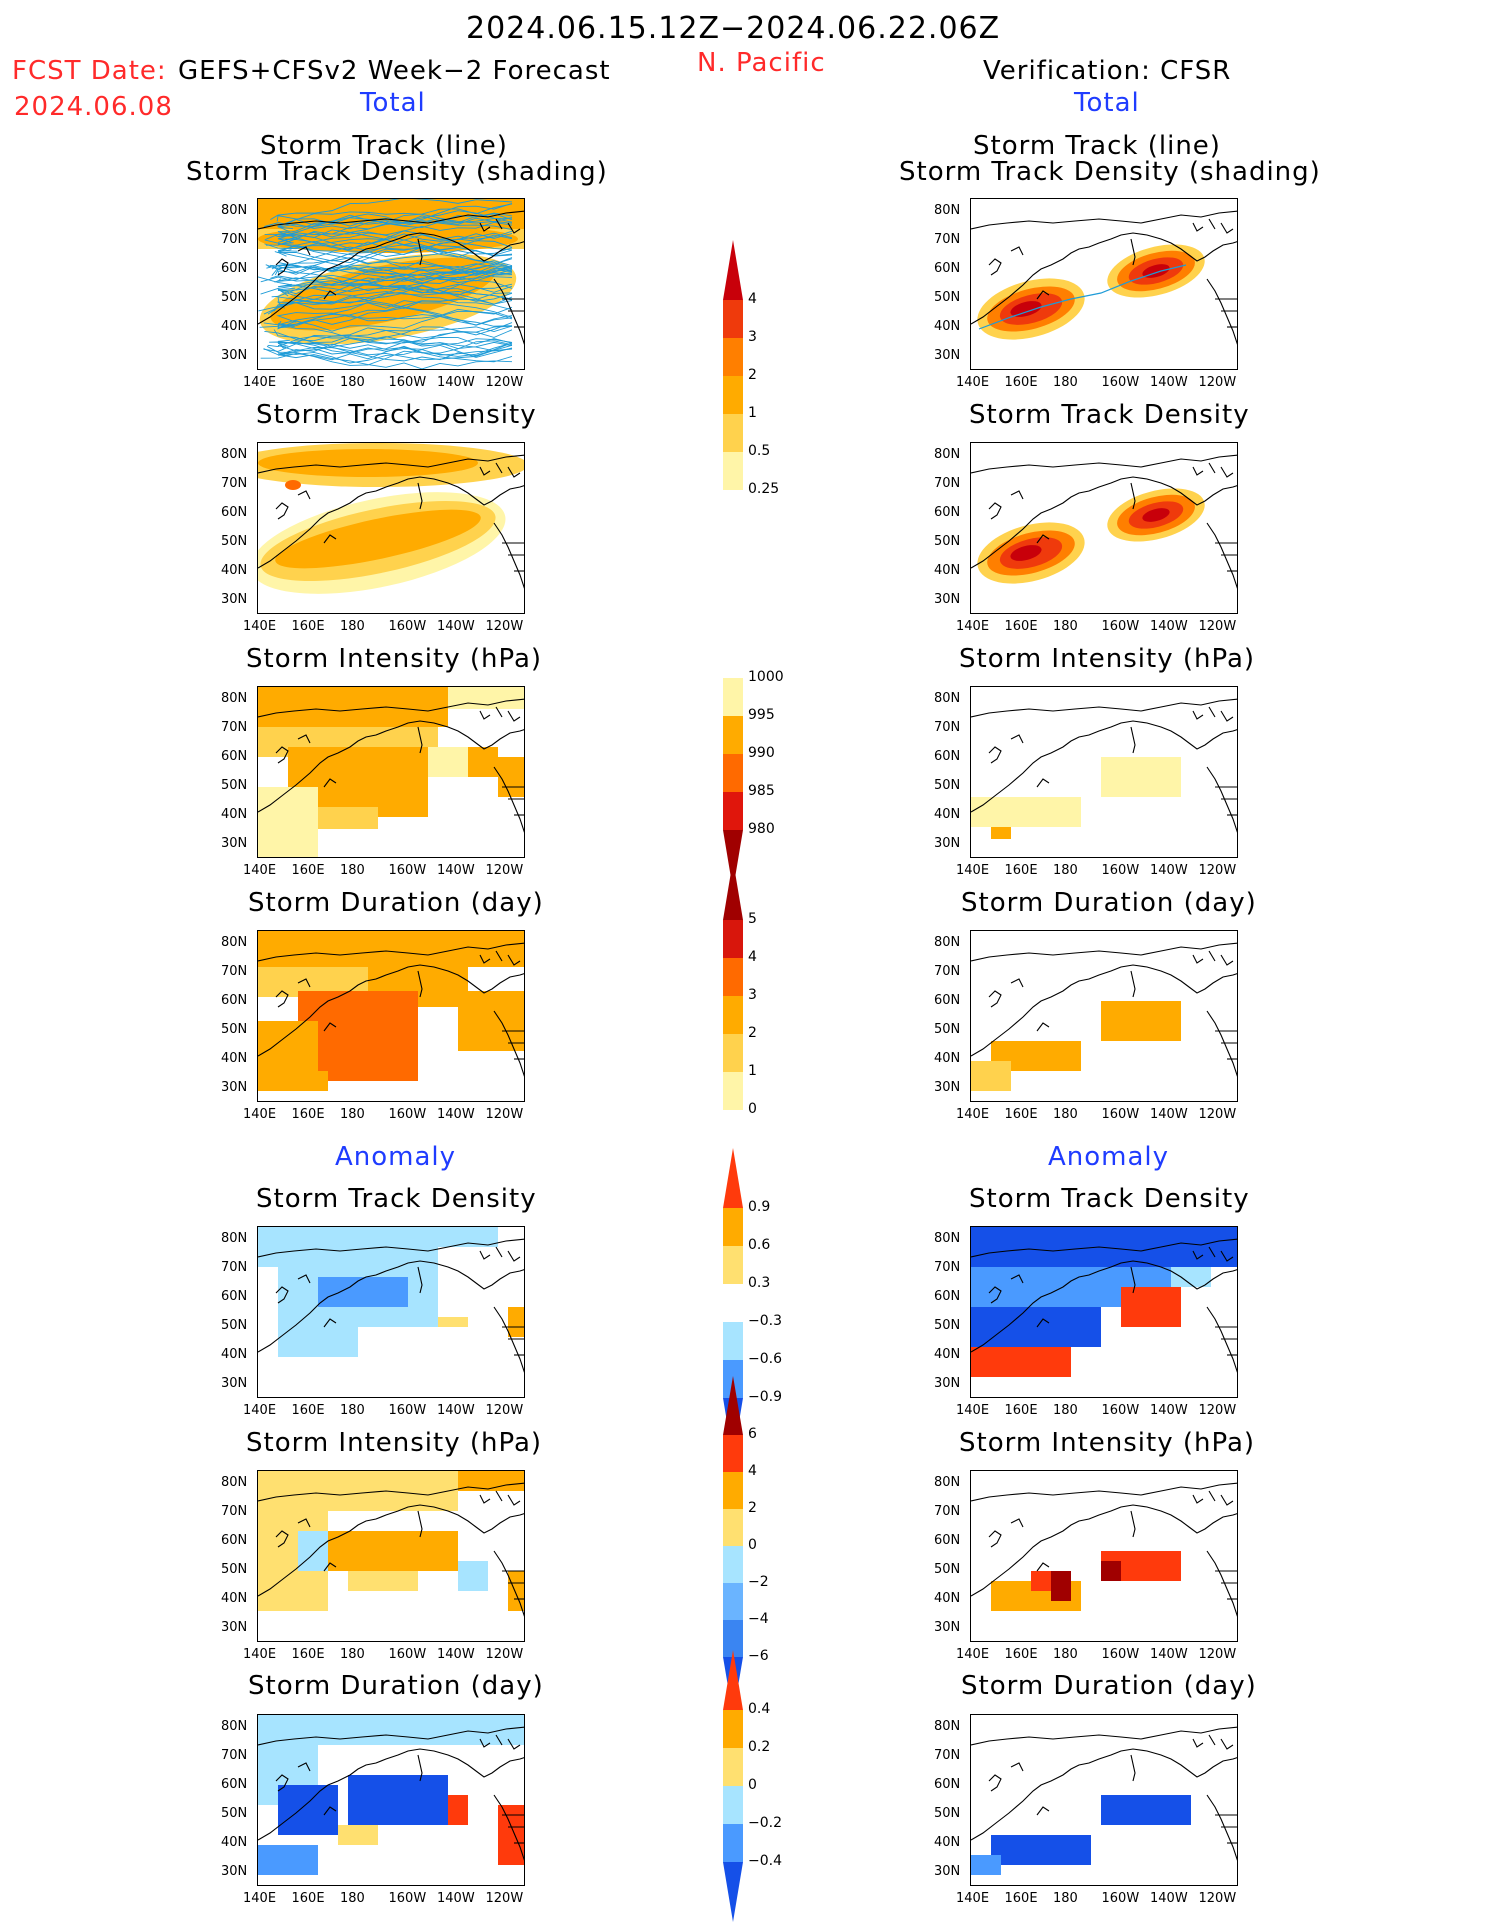 This screenshot has width=1487, height=1925. What do you see at coordinates (759, 1747) in the screenshot?
I see `colorbar-label: 0.2` at bounding box center [759, 1747].